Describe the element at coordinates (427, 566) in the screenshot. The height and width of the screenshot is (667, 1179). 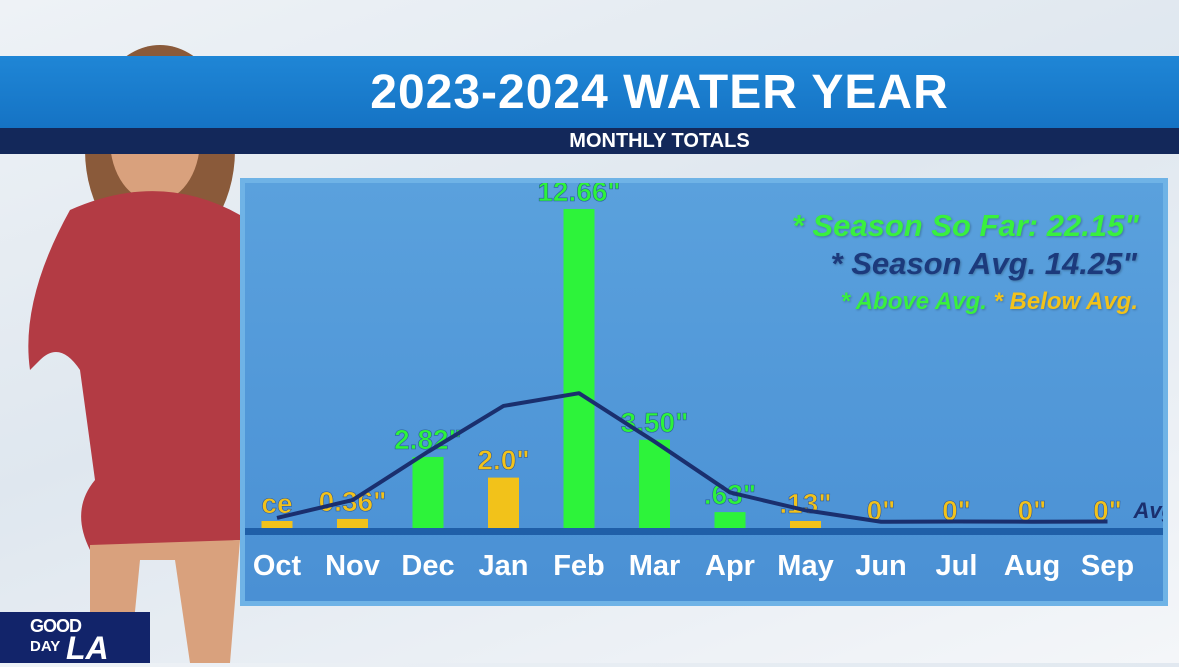
I see `tick-label-dec: Dec` at that location.